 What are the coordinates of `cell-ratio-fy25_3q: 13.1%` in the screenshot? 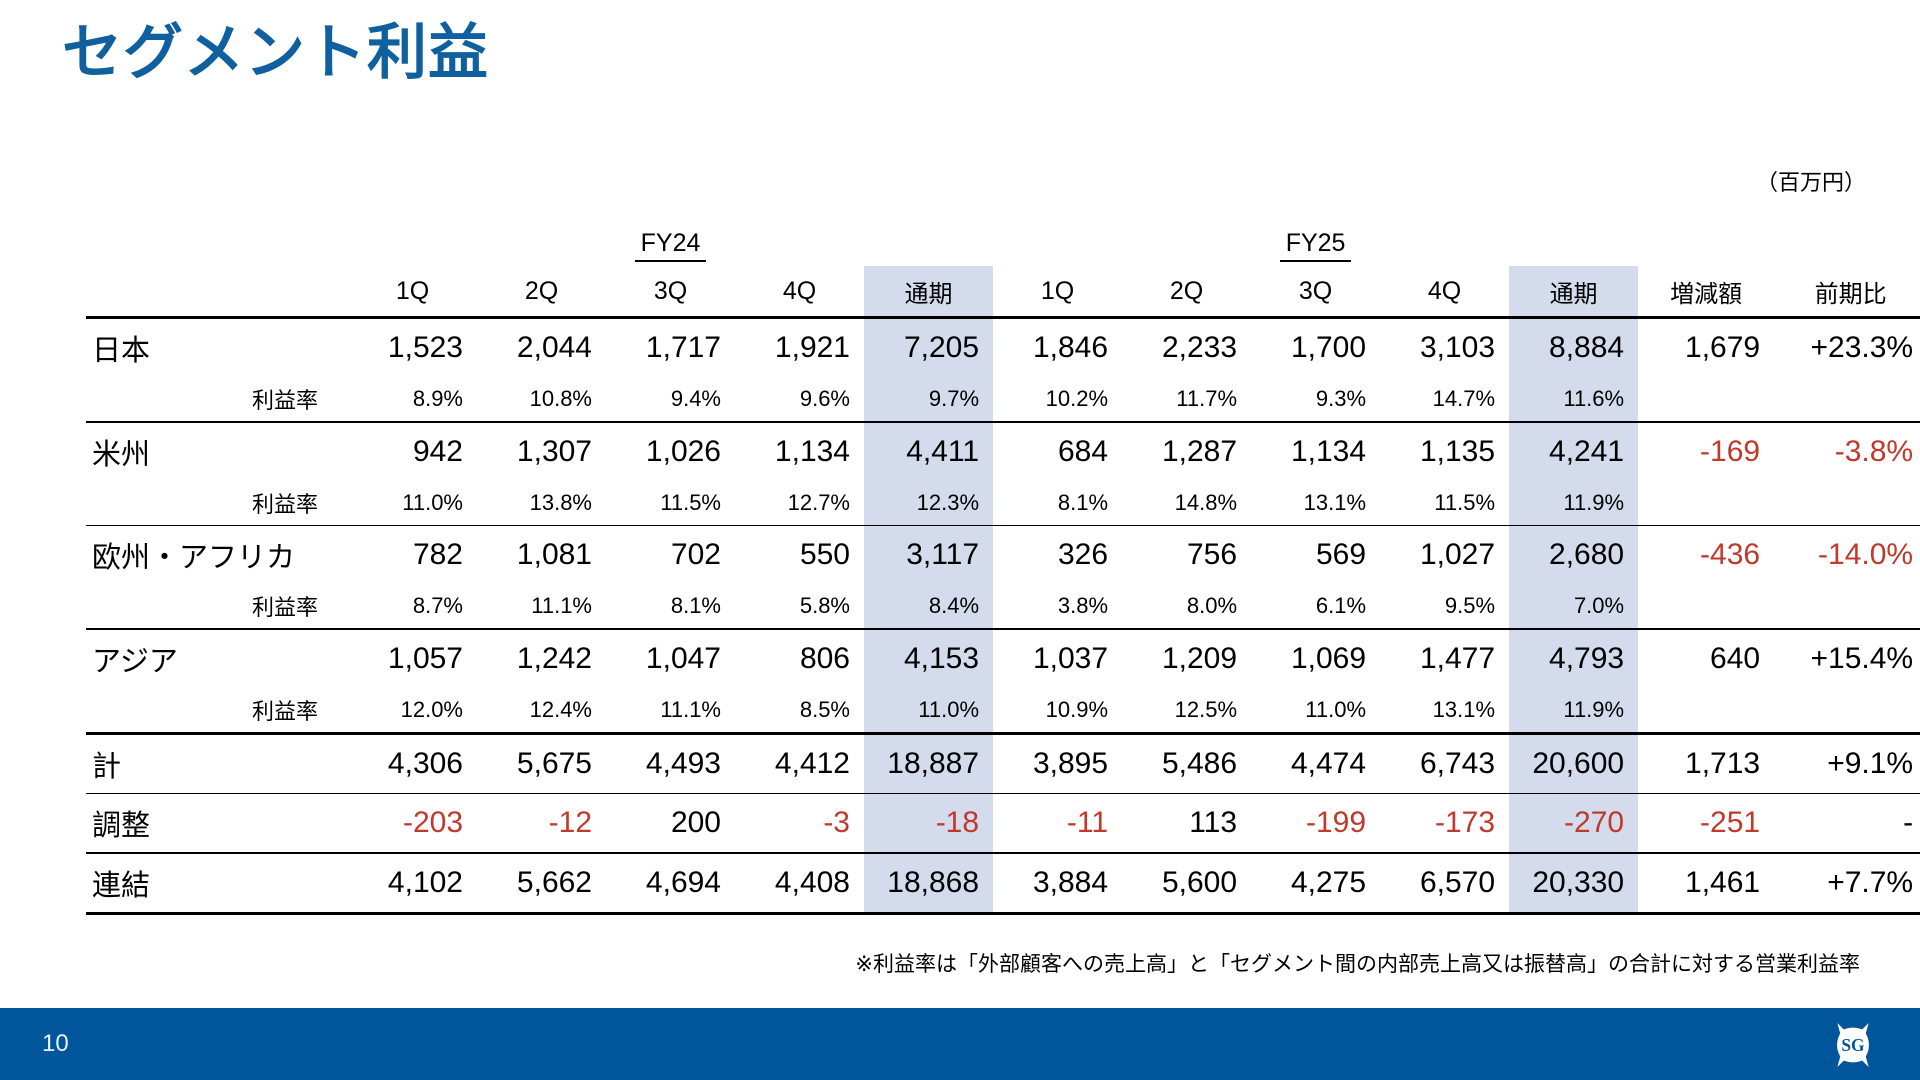 It's located at (1335, 502).